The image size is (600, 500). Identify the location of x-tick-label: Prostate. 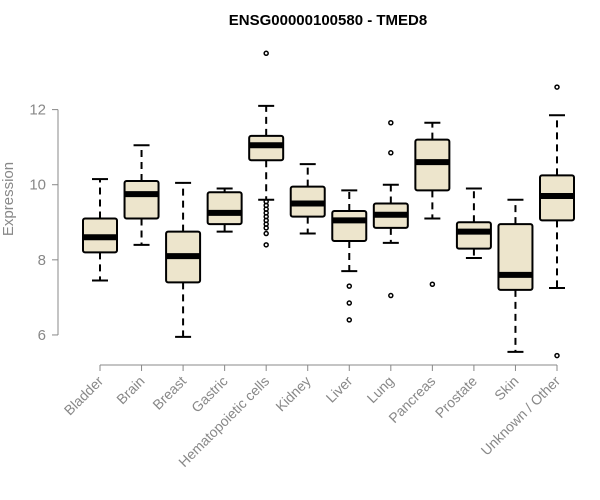
(456, 397).